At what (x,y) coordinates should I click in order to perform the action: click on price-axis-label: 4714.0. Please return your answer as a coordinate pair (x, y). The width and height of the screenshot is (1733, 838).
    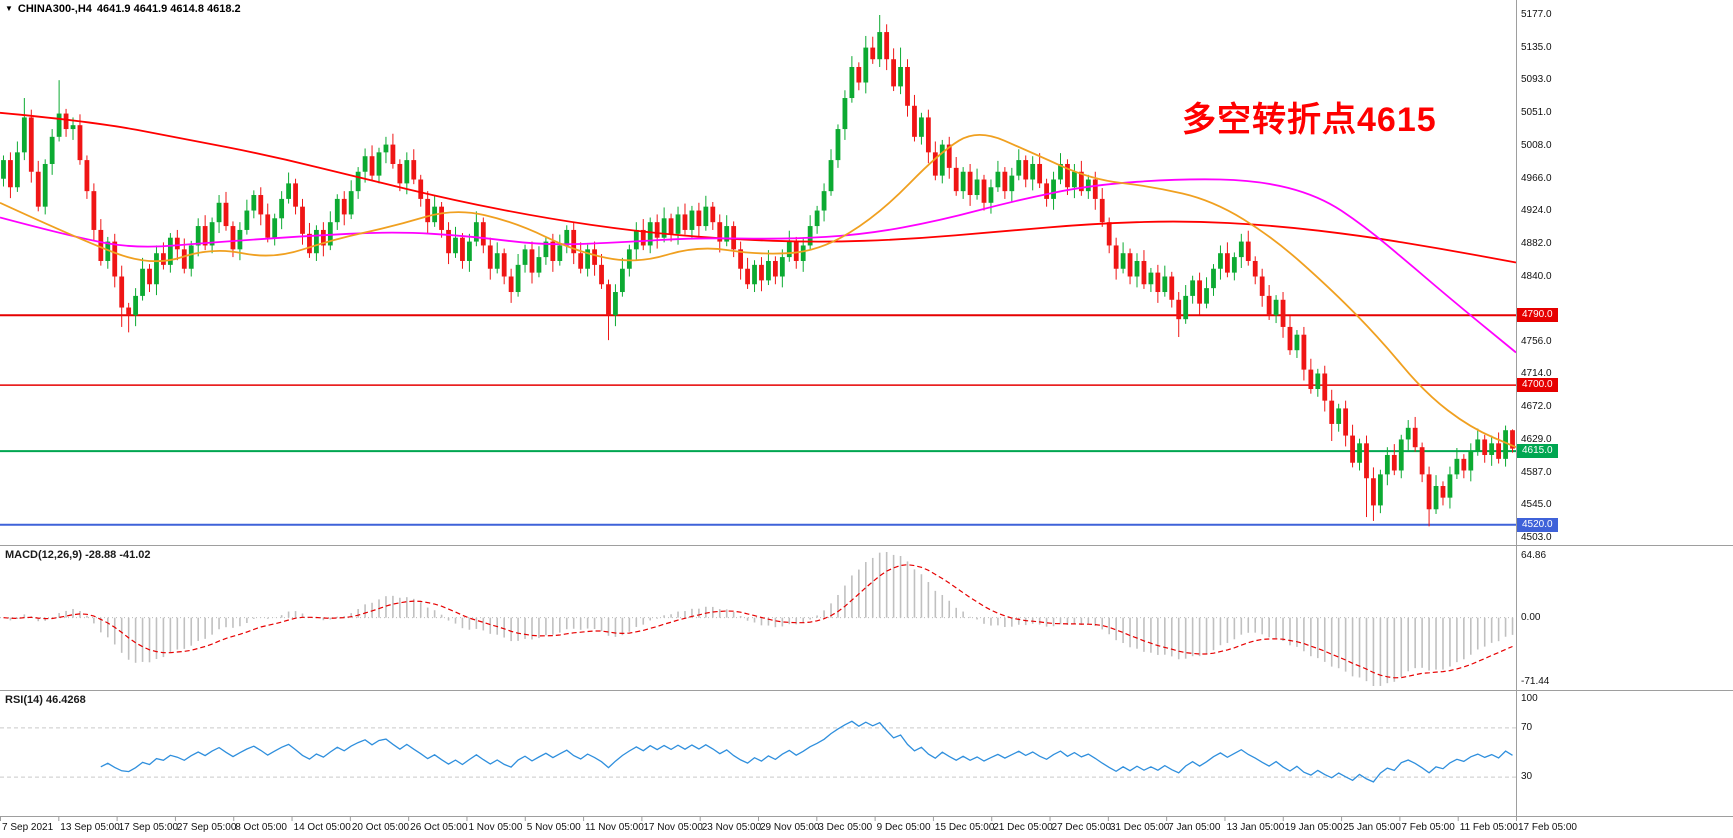
    Looking at the image, I should click on (1536, 374).